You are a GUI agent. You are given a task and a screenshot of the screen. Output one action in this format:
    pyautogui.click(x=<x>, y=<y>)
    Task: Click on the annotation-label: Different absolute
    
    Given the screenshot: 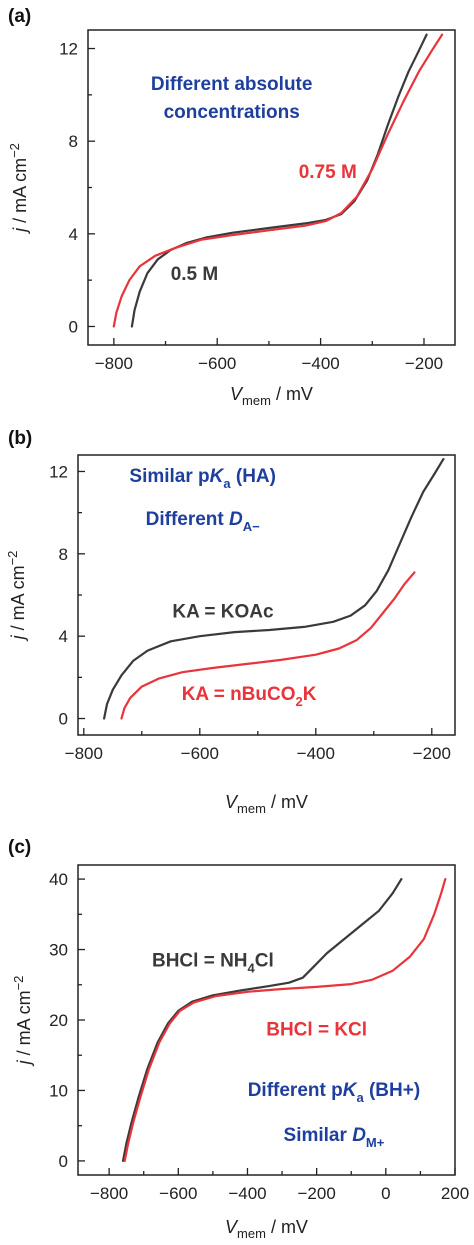 What is the action you would take?
    pyautogui.click(x=232, y=84)
    